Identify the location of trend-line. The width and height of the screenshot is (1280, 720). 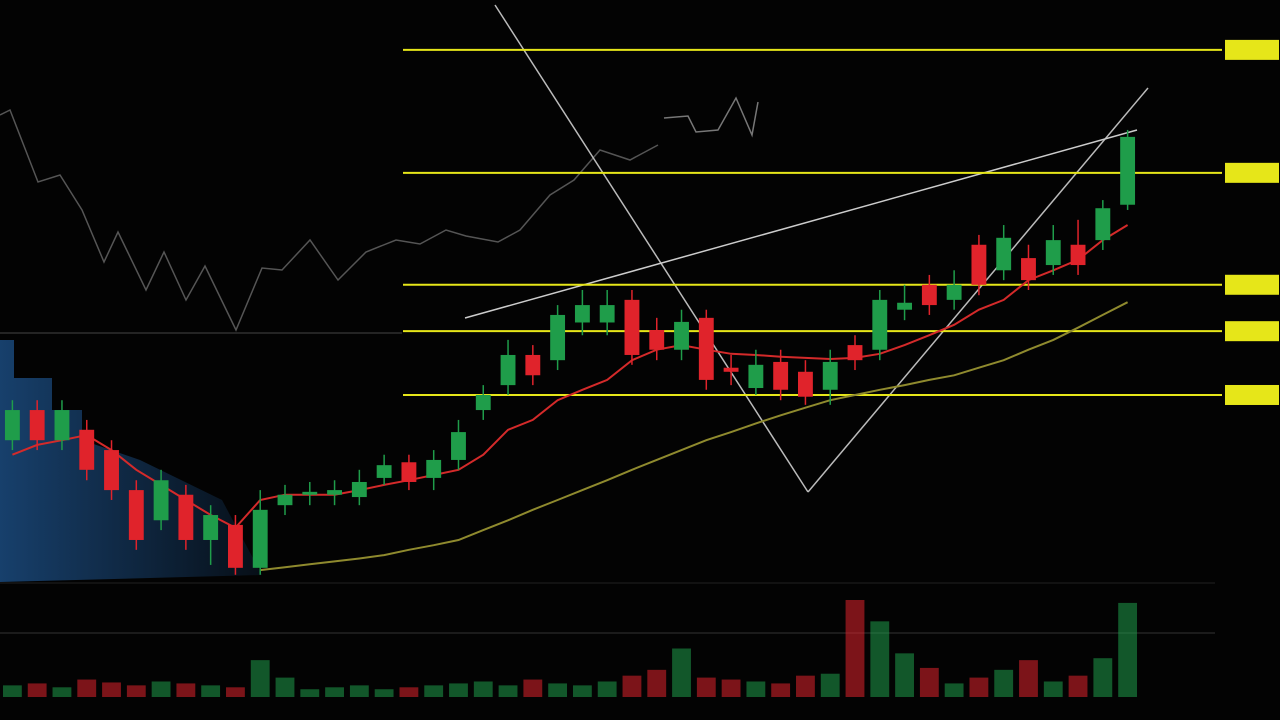
(801, 224).